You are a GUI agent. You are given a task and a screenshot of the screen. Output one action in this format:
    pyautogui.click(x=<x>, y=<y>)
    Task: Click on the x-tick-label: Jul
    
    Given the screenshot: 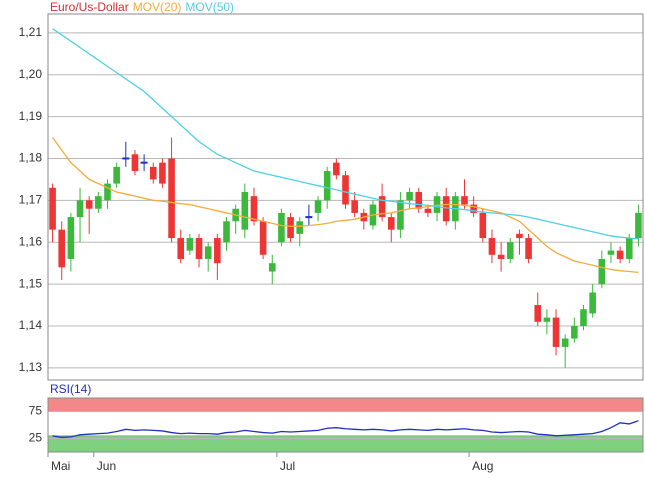 What is the action you would take?
    pyautogui.click(x=287, y=466)
    